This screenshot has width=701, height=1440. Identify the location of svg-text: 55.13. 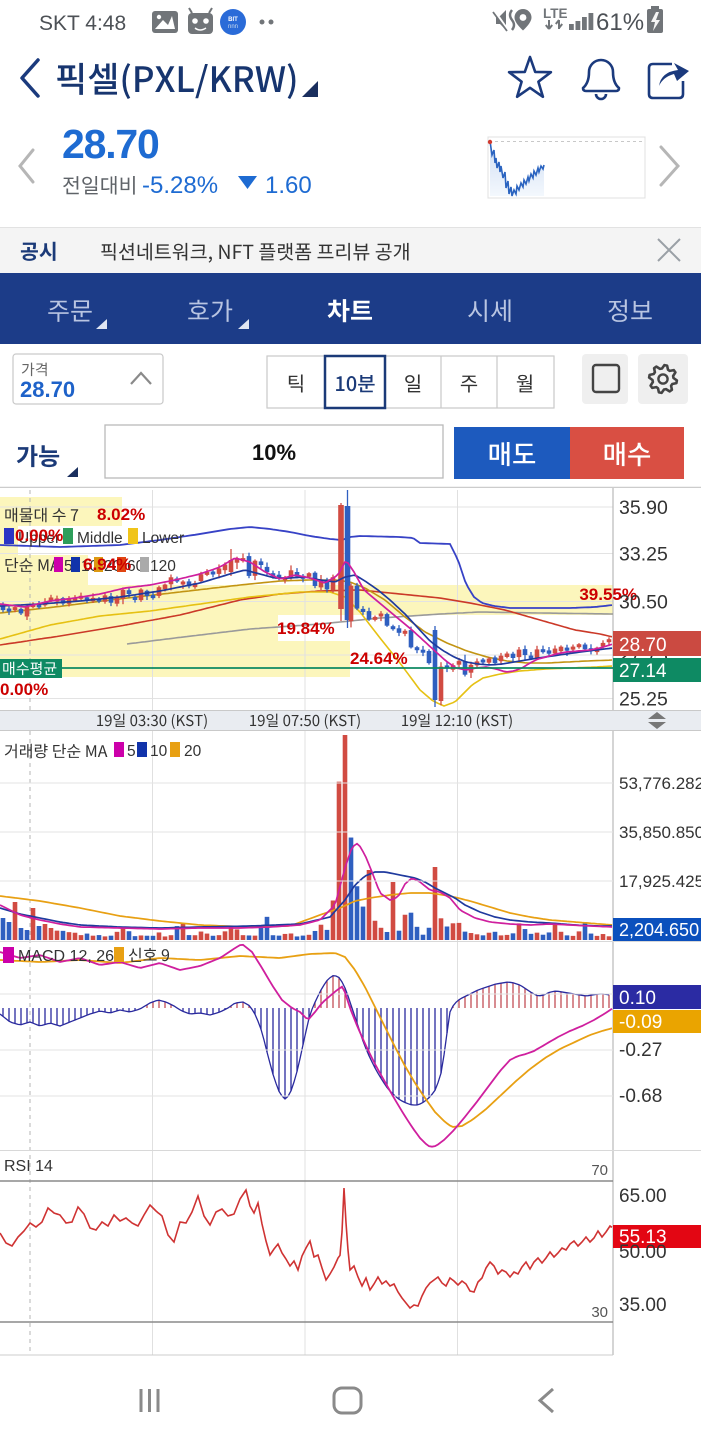
(643, 1237).